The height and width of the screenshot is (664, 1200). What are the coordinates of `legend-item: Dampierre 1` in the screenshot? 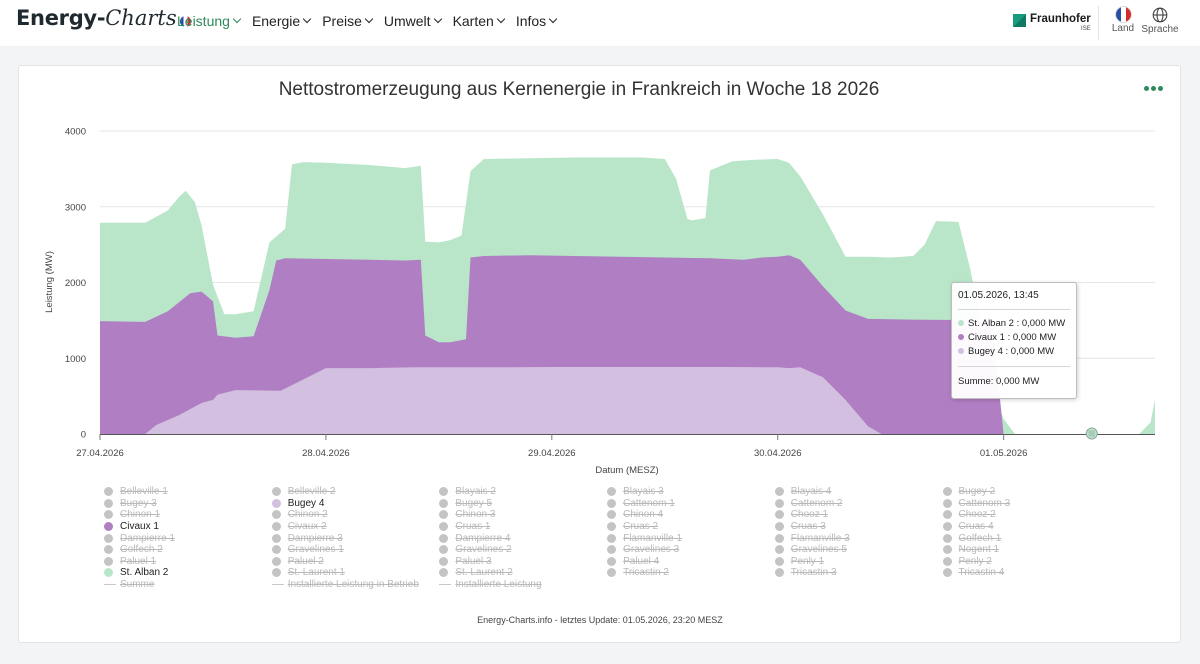 It's located at (184, 538).